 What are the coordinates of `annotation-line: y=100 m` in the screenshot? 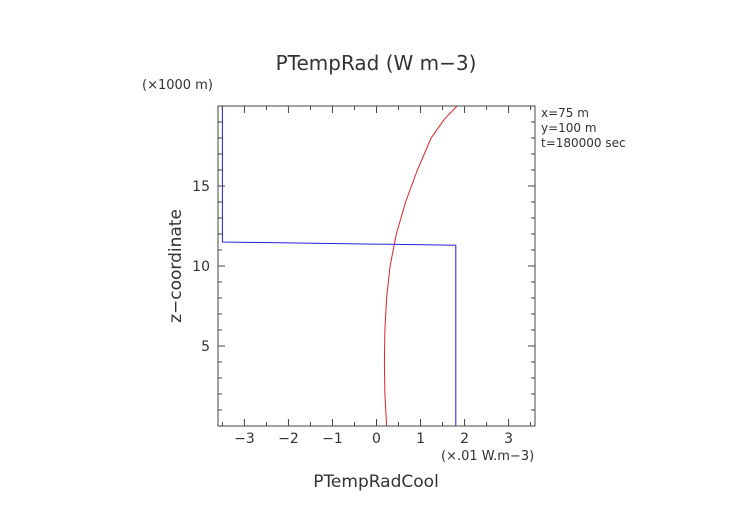 It's located at (569, 128).